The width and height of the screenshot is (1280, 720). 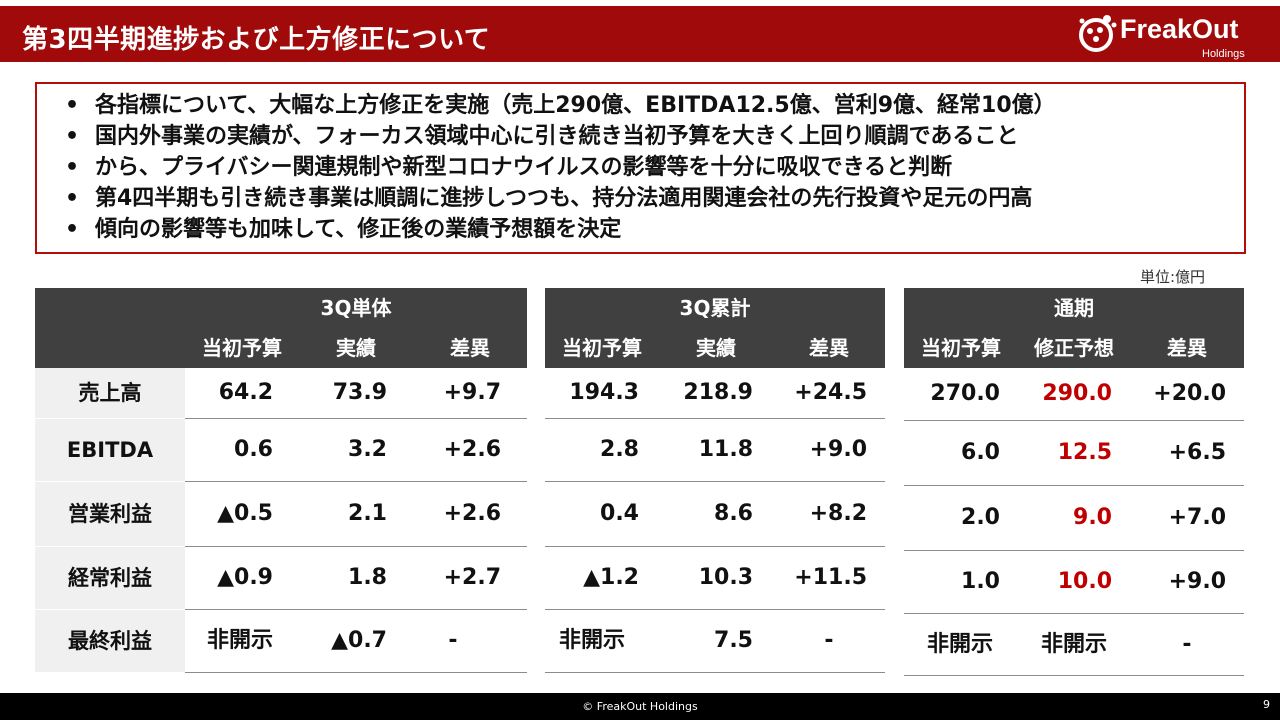 I want to click on freakout-logo: FreakOut Holdings, so click(x=1170, y=34).